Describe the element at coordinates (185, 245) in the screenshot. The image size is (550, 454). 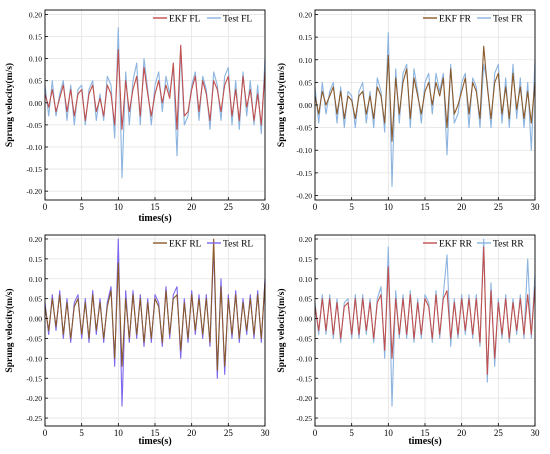
I see `legend-entry: EKF RL` at that location.